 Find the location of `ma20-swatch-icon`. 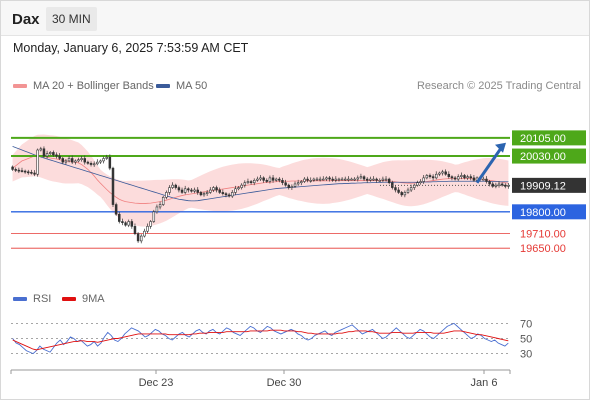

ma20-swatch-icon is located at coordinates (20, 86).